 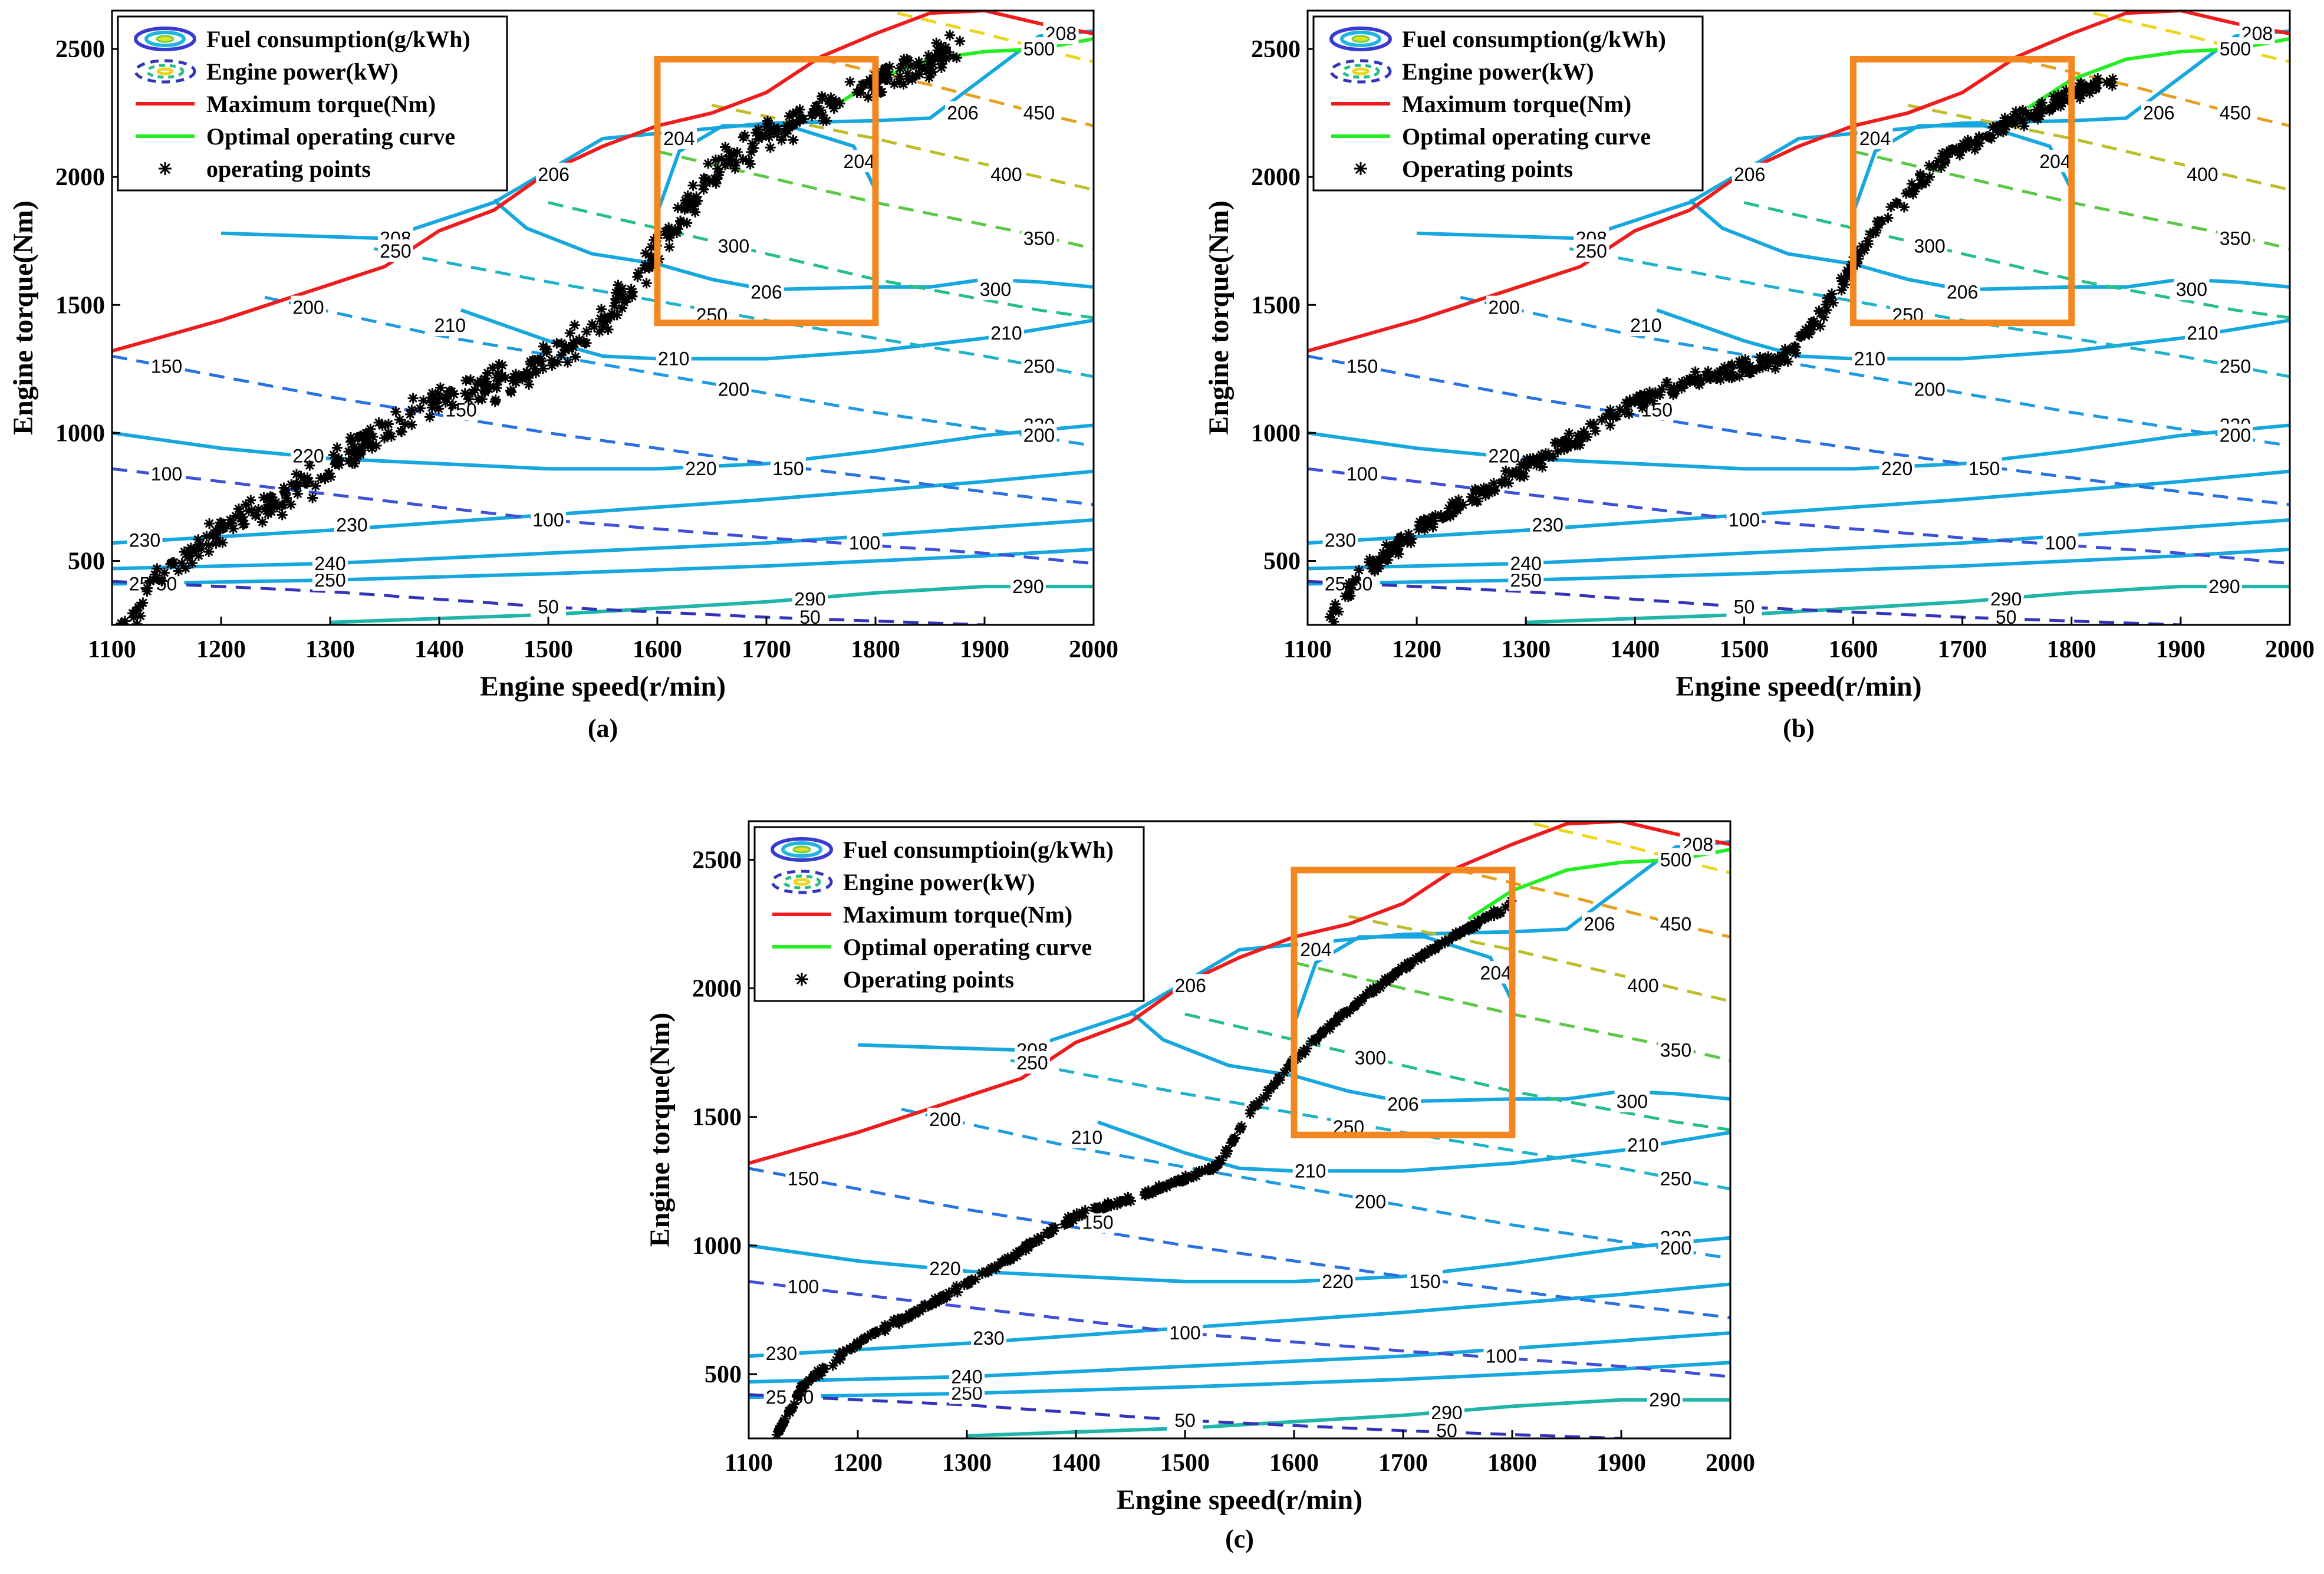 I want to click on legend-fuel-core, so click(x=801, y=849).